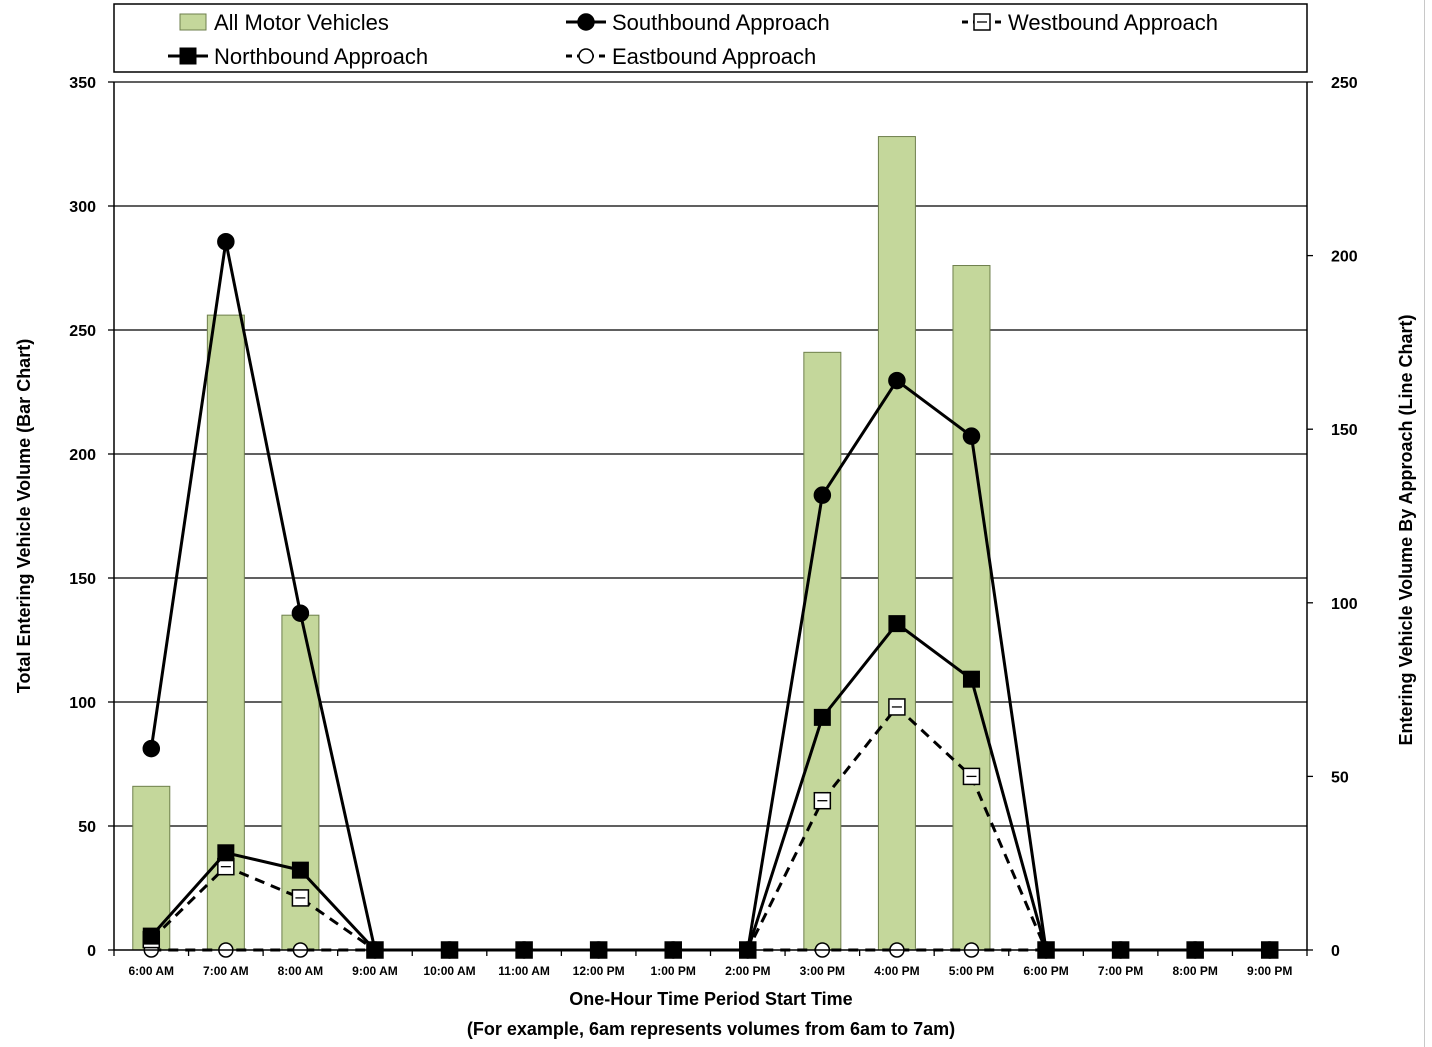  I want to click on y2-tick-label: 200, so click(1344, 257).